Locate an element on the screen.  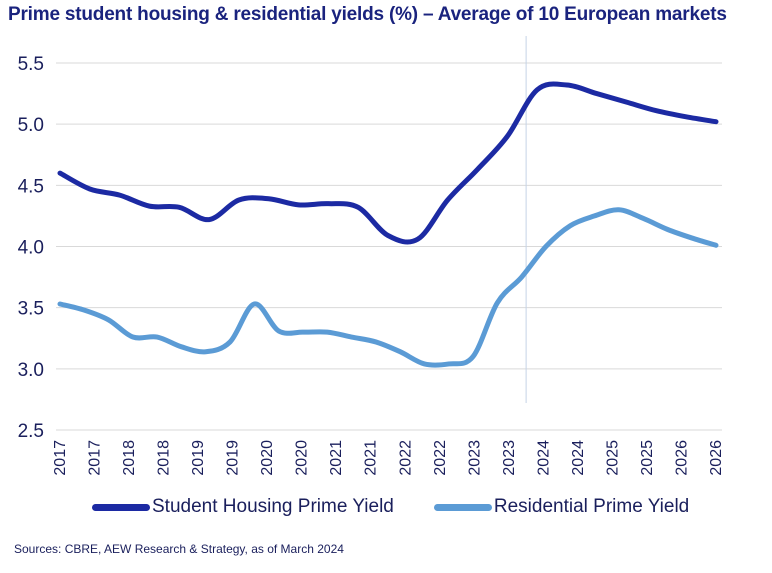
y-tick-label: 5.5 is located at coordinates (31, 64).